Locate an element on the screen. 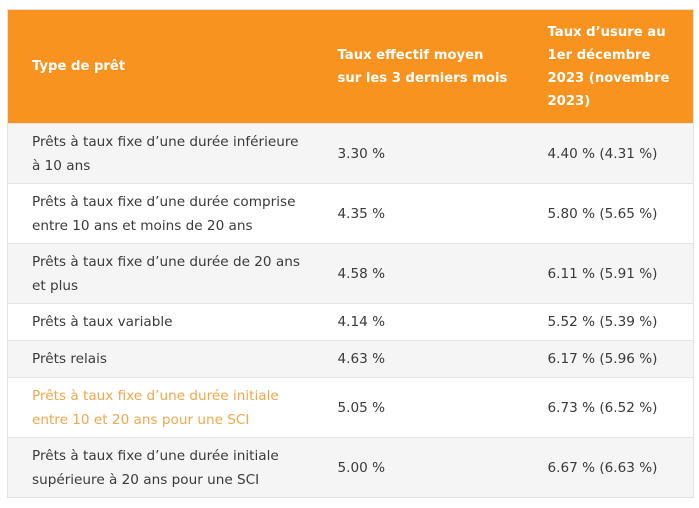 The image size is (699, 508). loan-type-cell: Prêts relais is located at coordinates (160, 359).